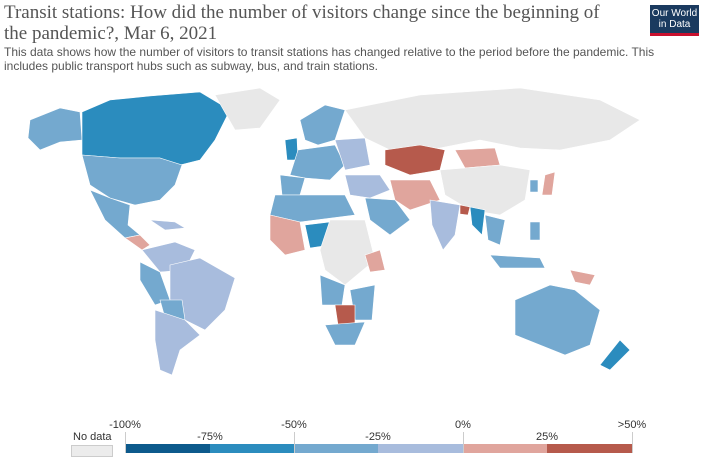 This screenshot has width=702, height=459. Describe the element at coordinates (415, 160) in the screenshot. I see `region-kazakhstan` at that location.